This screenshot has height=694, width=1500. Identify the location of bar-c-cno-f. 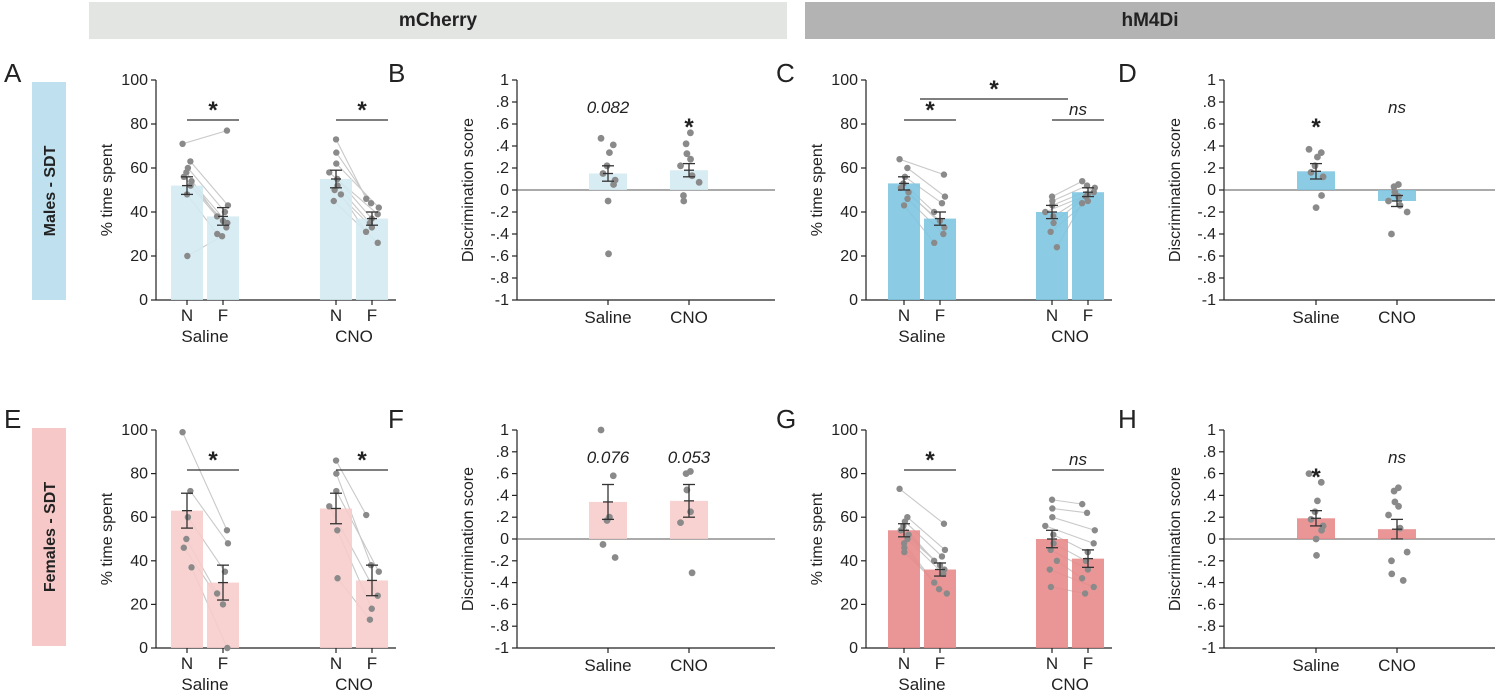
(1088, 246).